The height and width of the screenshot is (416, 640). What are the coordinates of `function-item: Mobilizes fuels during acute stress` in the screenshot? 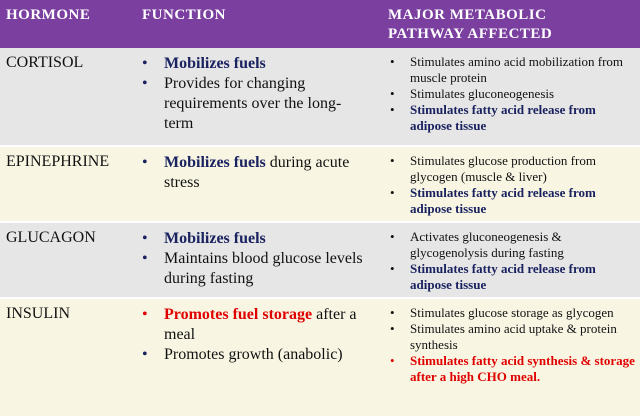 It's located at (254, 173).